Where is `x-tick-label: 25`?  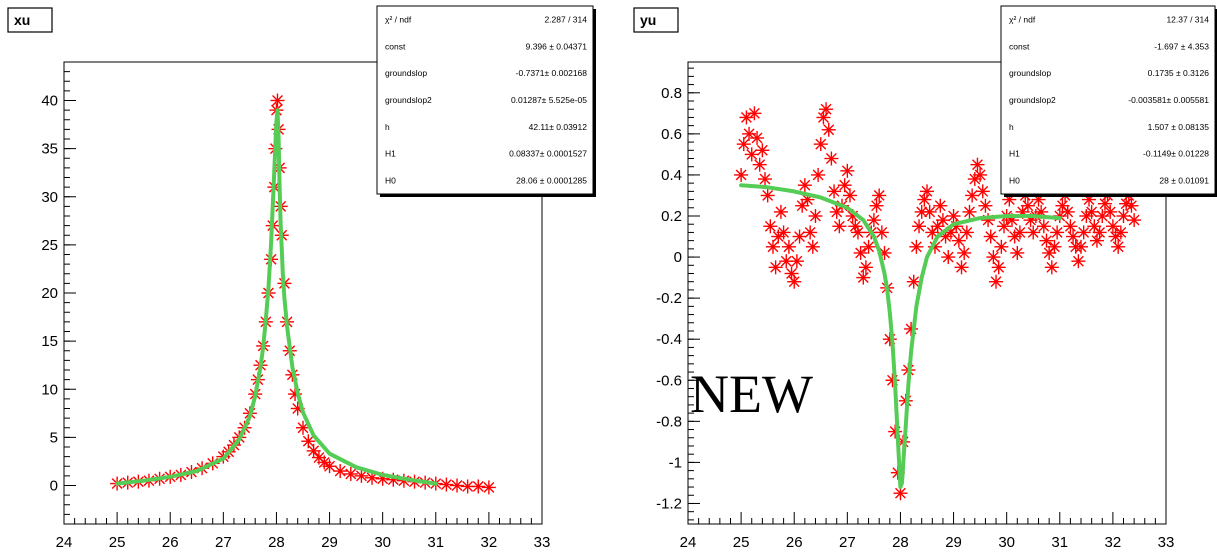
x-tick-label: 25 is located at coordinates (117, 542).